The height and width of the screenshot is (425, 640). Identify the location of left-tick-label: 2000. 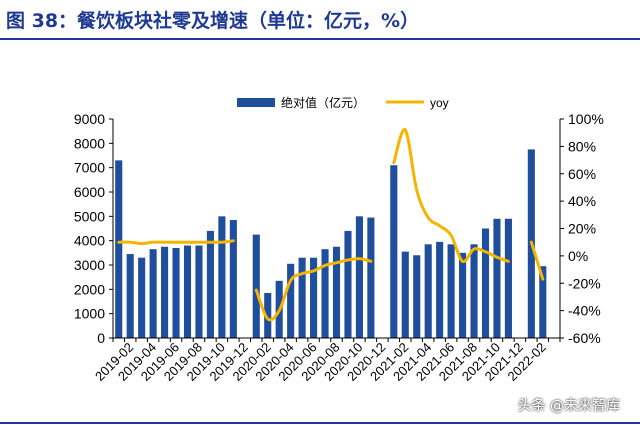
(89, 289).